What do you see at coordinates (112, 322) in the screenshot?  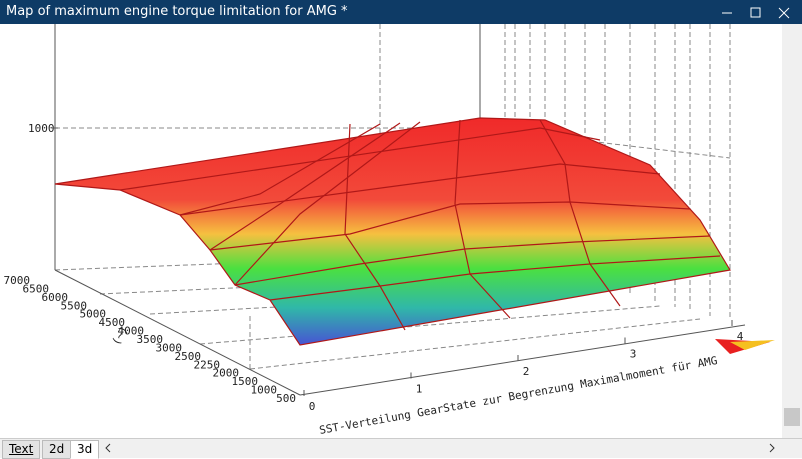 I see `y-tick-label: 4500` at bounding box center [112, 322].